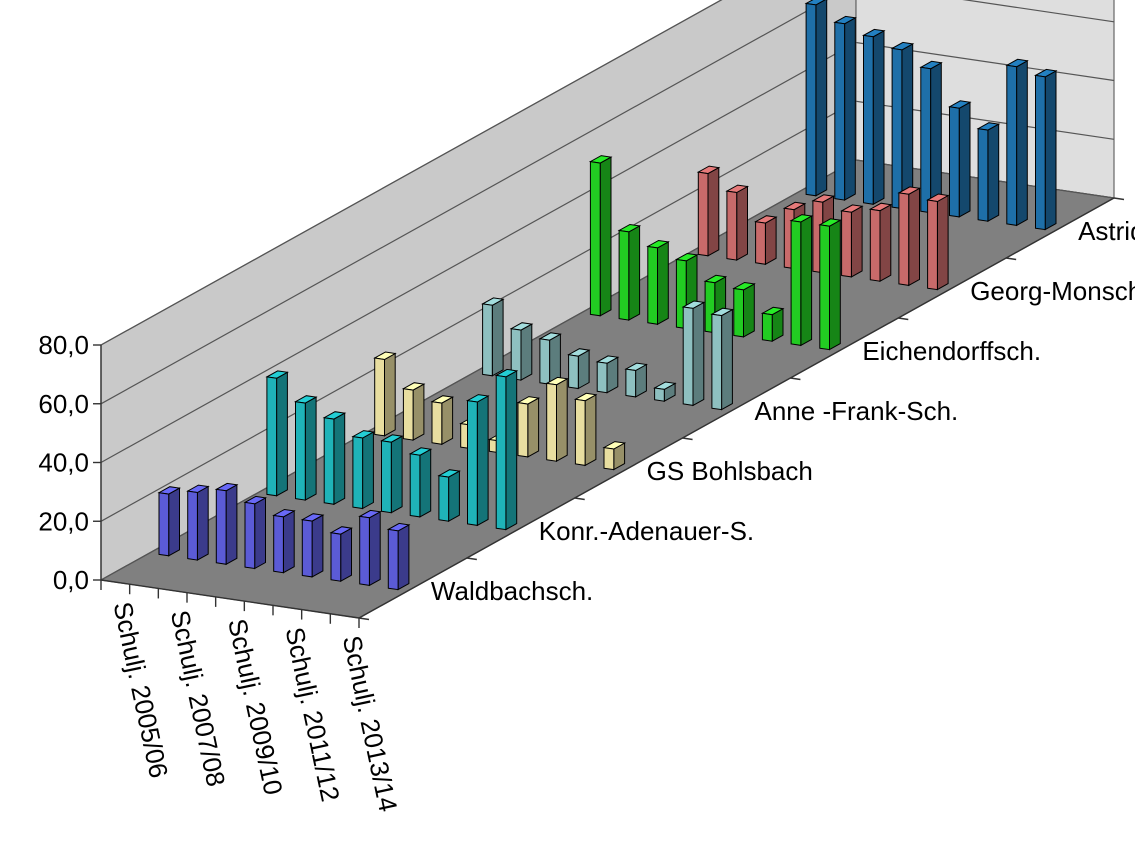 This screenshot has width=1135, height=854. I want to click on category-label: Schulj. 2005/06, so click(140, 690).